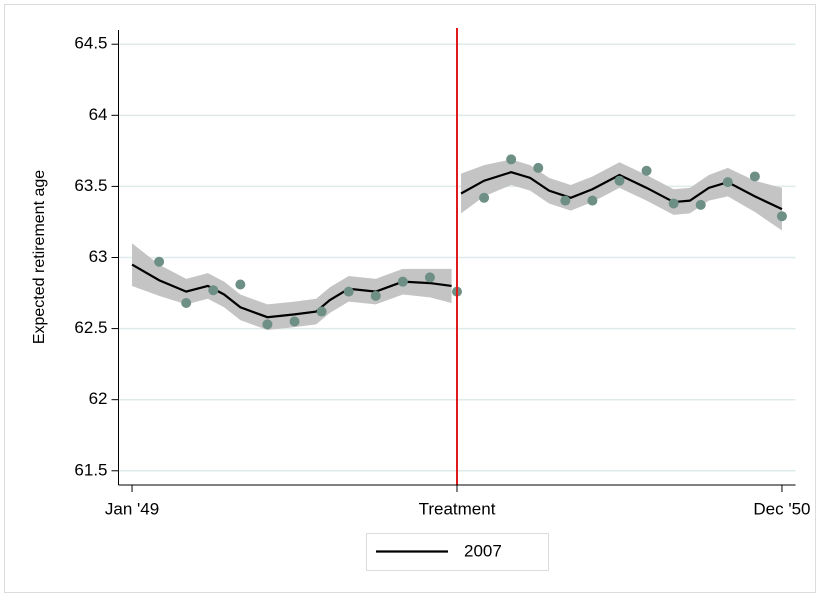  What do you see at coordinates (132, 508) in the screenshot?
I see `x-tick-label: Jan '49` at bounding box center [132, 508].